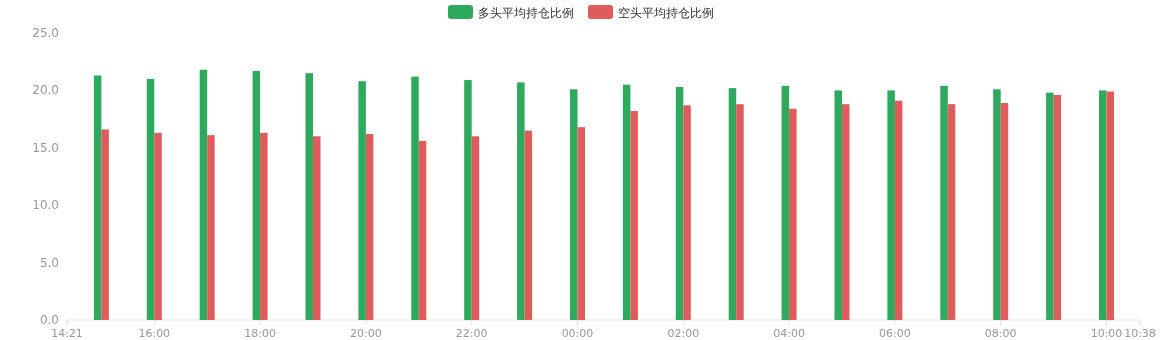  I want to click on x-tick-label: 20:00, so click(366, 333).